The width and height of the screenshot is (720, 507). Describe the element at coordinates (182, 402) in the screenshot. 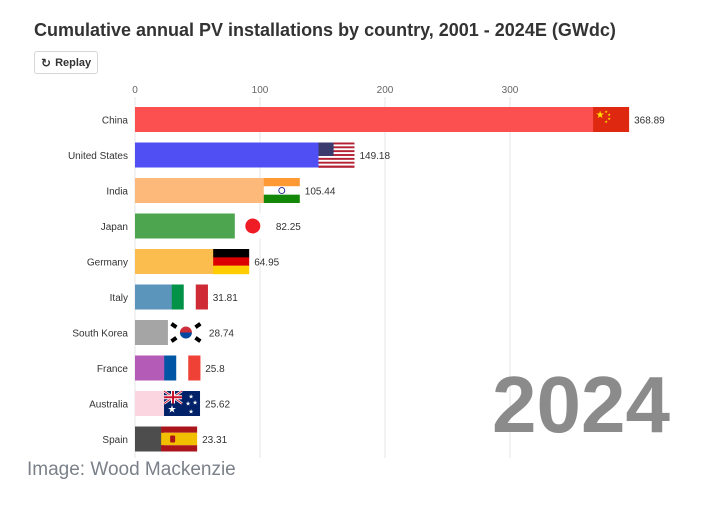

I see `australia-flag-icon: ★★★ ★★` at that location.